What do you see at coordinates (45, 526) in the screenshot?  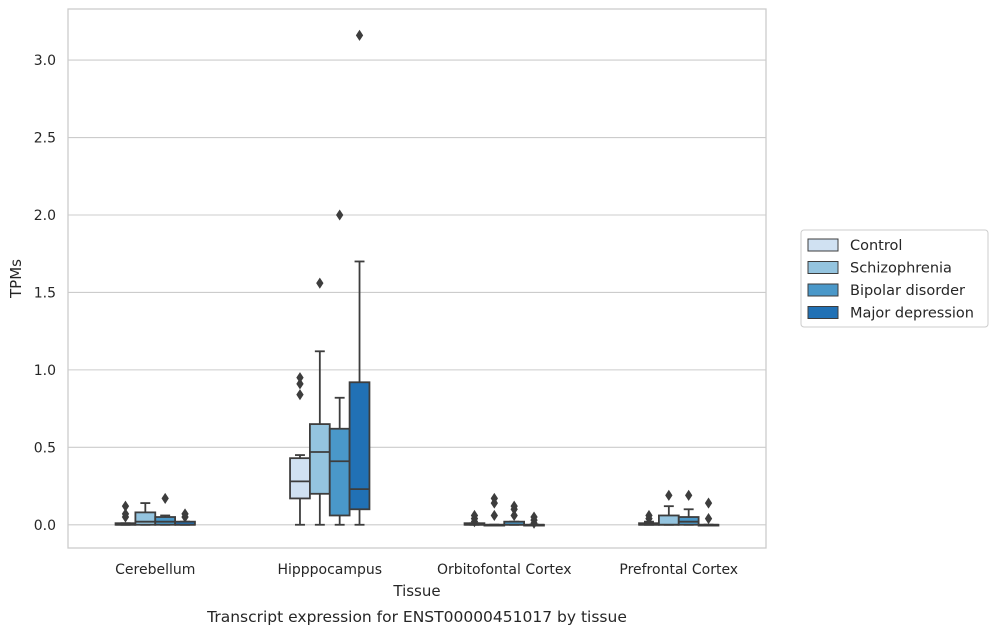 I see `y-tick-label: 0.0` at bounding box center [45, 526].